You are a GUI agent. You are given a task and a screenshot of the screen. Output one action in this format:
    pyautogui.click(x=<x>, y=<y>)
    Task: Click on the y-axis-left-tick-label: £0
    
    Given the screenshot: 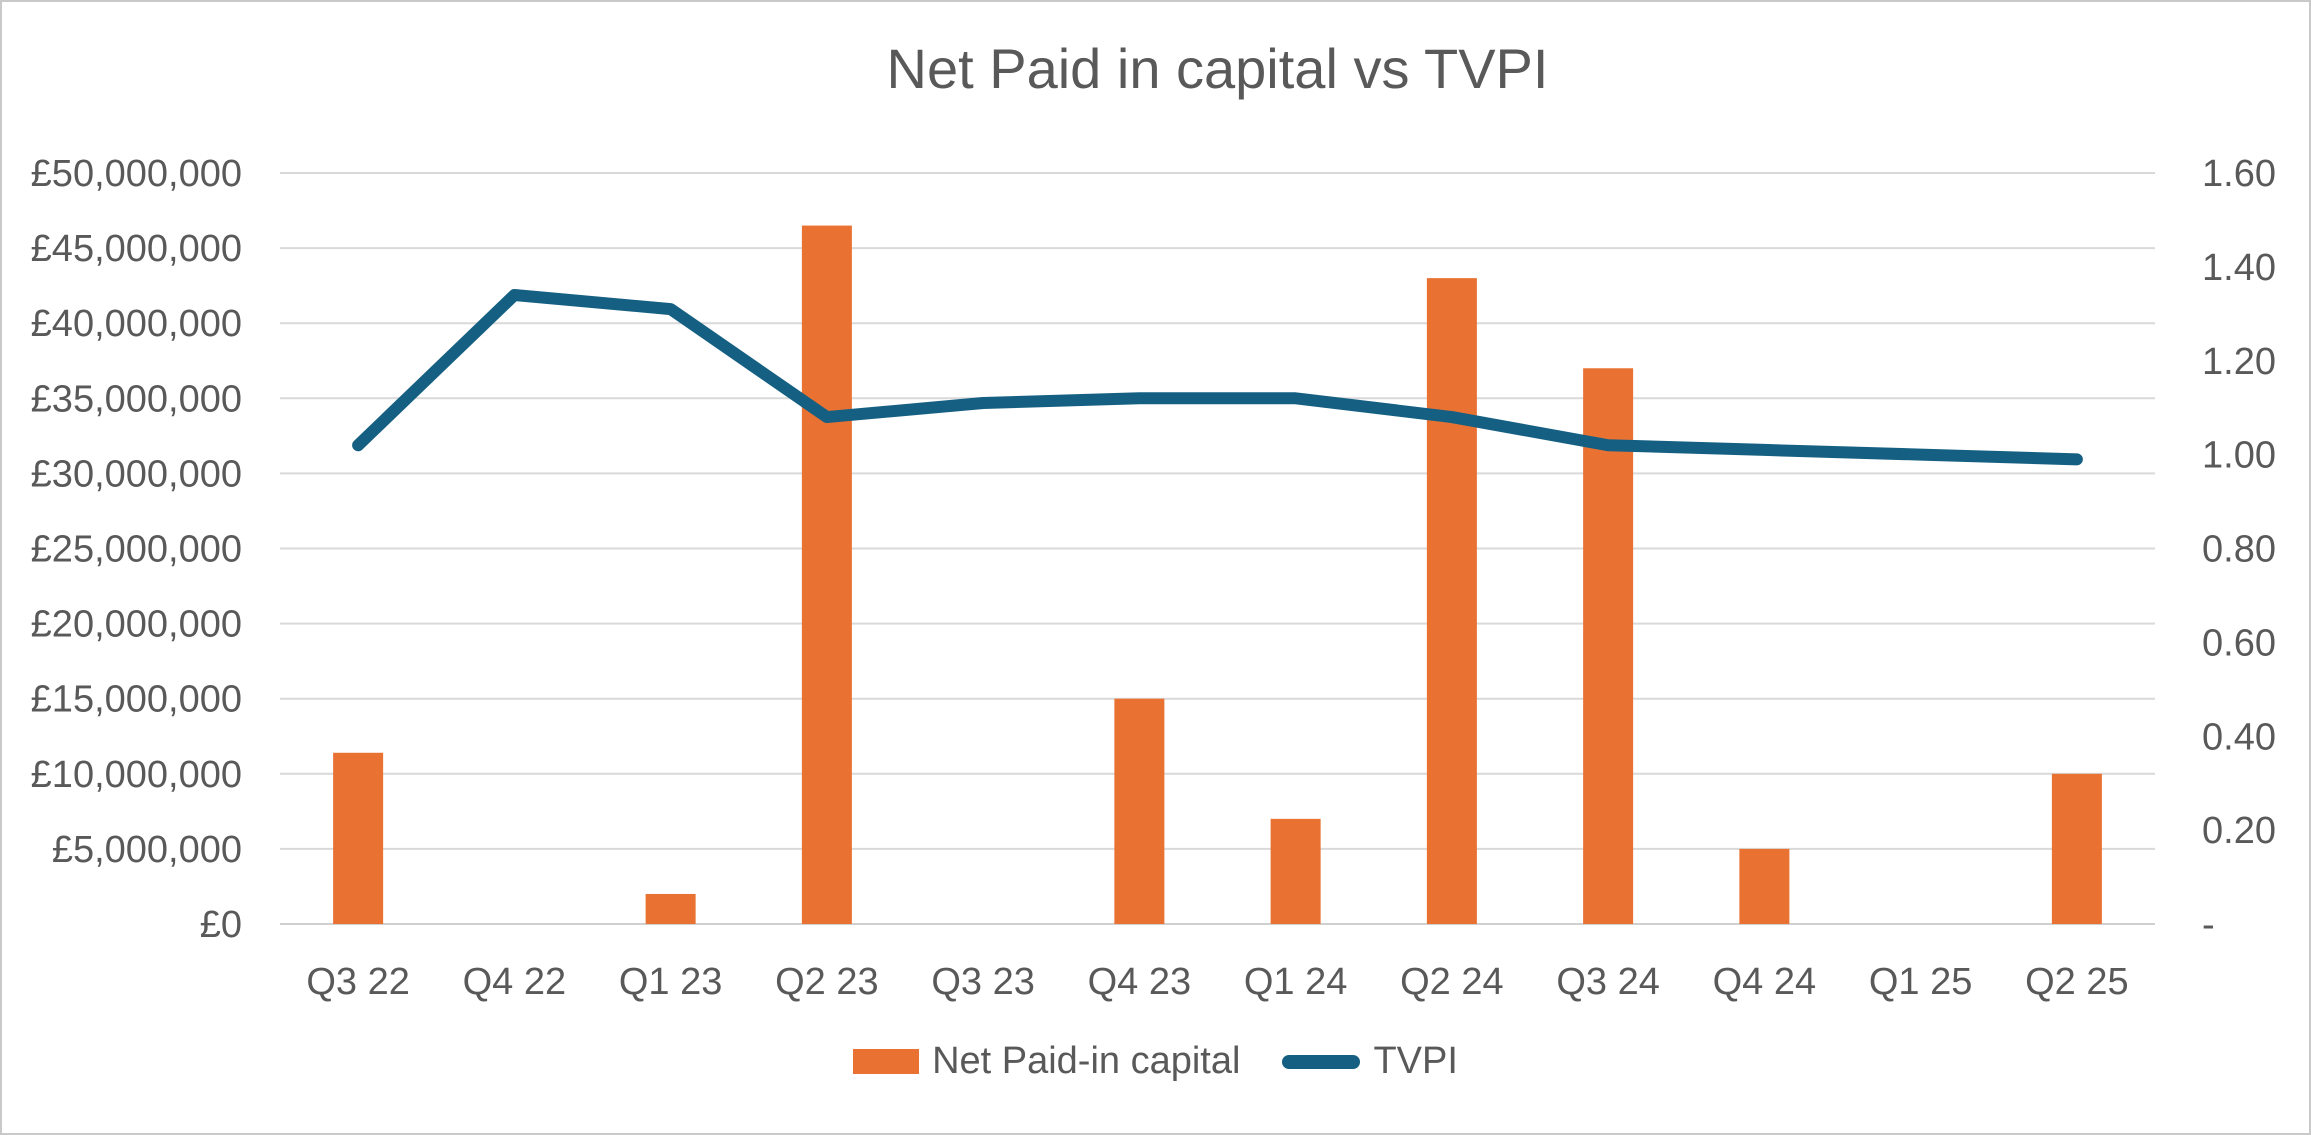 What is the action you would take?
    pyautogui.click(x=221, y=925)
    